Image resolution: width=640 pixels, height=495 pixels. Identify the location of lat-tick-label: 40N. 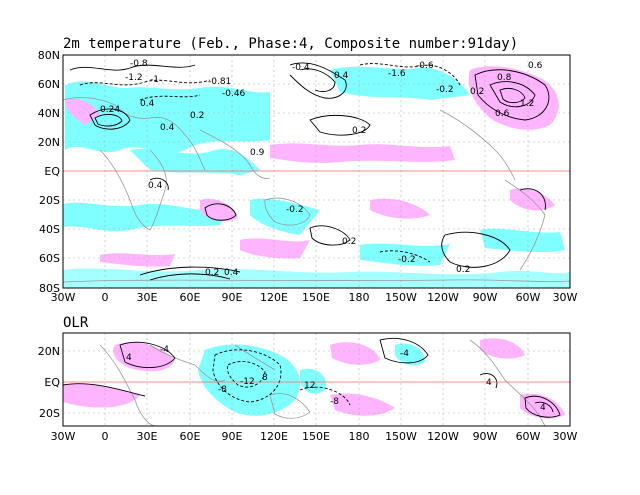
(49, 113).